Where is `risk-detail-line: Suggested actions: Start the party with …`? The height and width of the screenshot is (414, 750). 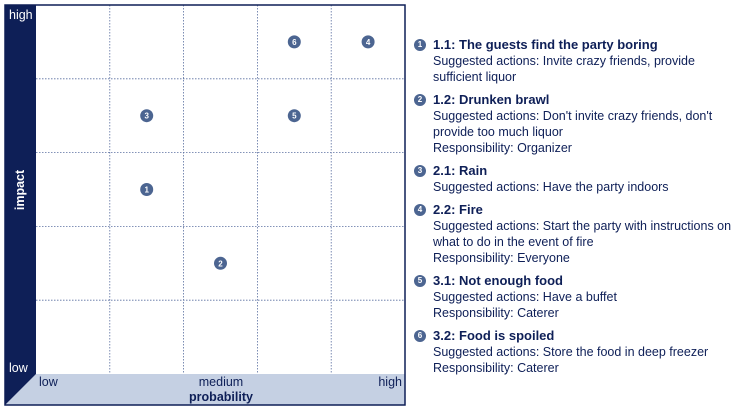 risk-detail-line: Suggested actions: Start the party with … is located at coordinates (582, 226).